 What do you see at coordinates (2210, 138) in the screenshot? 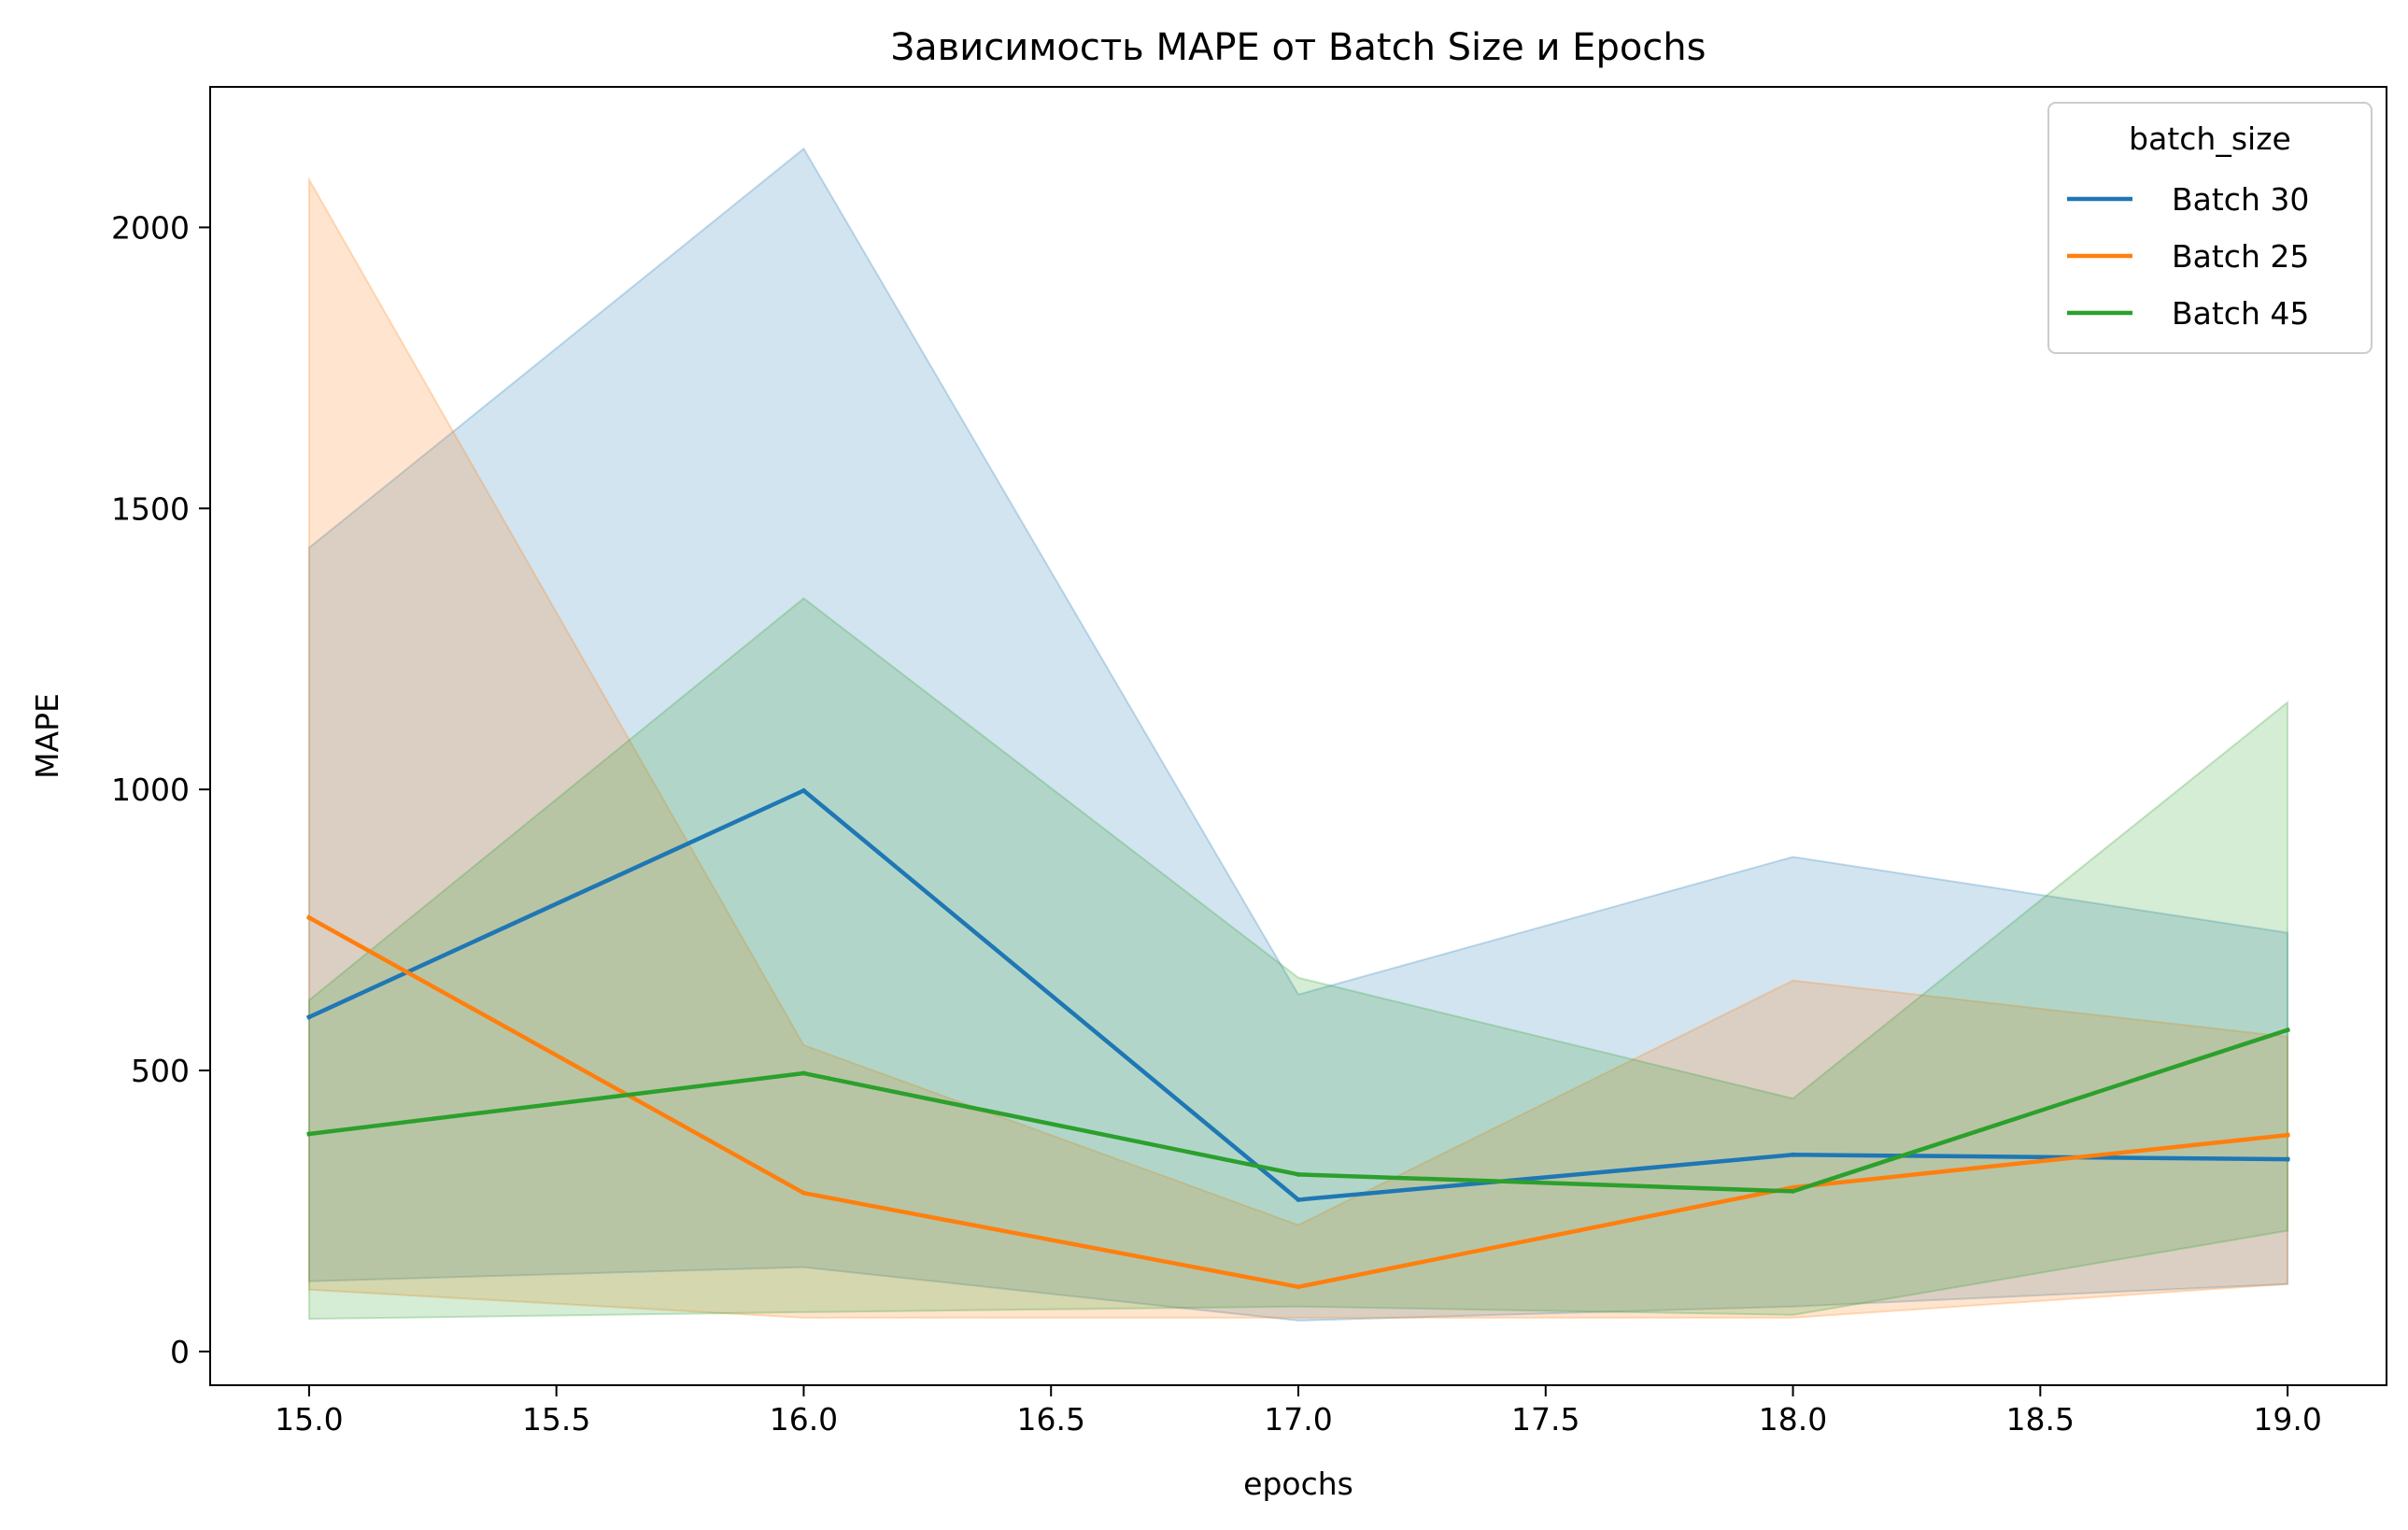
I see `legend-title: batch_size` at bounding box center [2210, 138].